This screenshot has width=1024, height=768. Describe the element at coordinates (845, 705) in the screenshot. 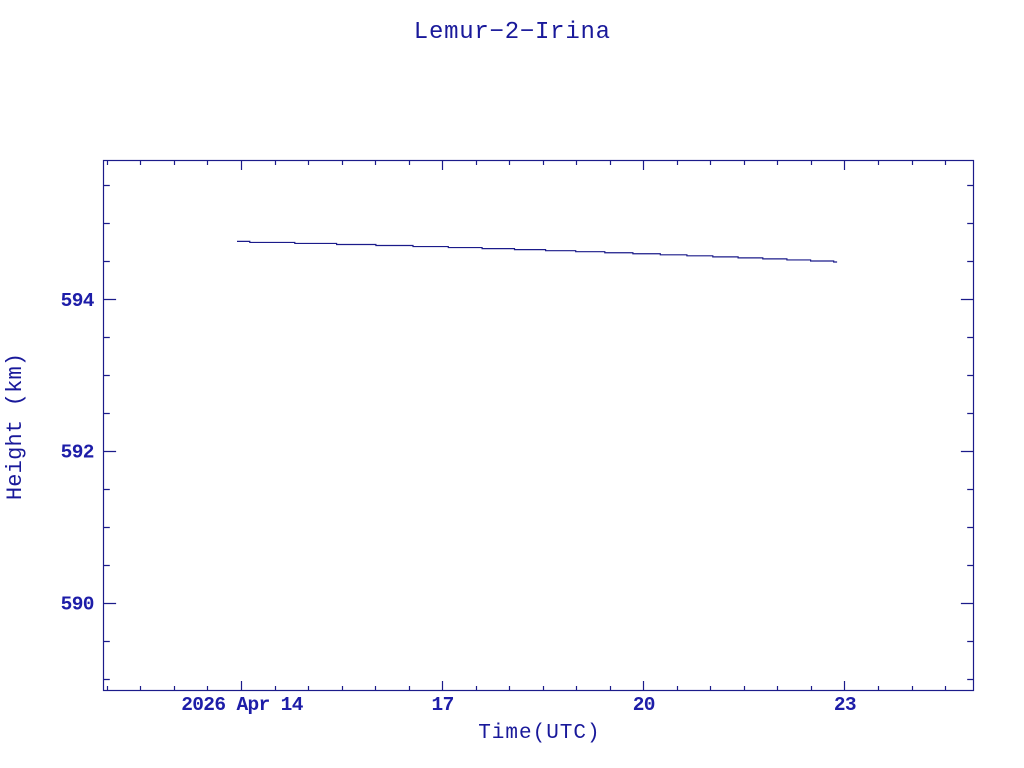

I see `svg-text: 23` at that location.